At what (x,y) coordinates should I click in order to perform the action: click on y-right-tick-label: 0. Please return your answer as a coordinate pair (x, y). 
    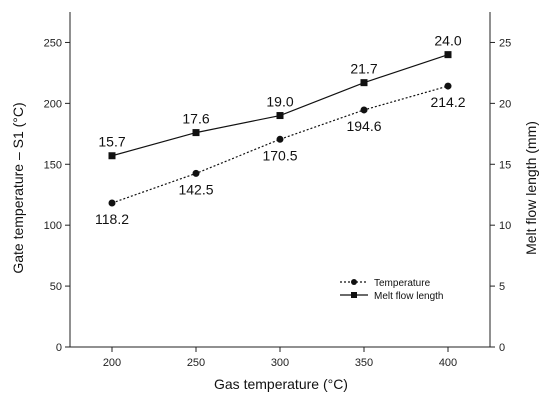
    Looking at the image, I should click on (502, 348).